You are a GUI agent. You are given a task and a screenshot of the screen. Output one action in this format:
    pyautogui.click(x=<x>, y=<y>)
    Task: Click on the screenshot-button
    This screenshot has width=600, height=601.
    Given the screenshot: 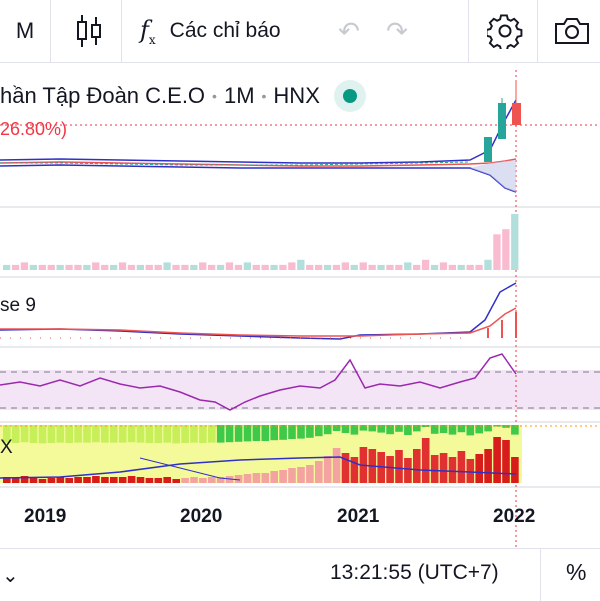 What is the action you would take?
    pyautogui.click(x=572, y=31)
    